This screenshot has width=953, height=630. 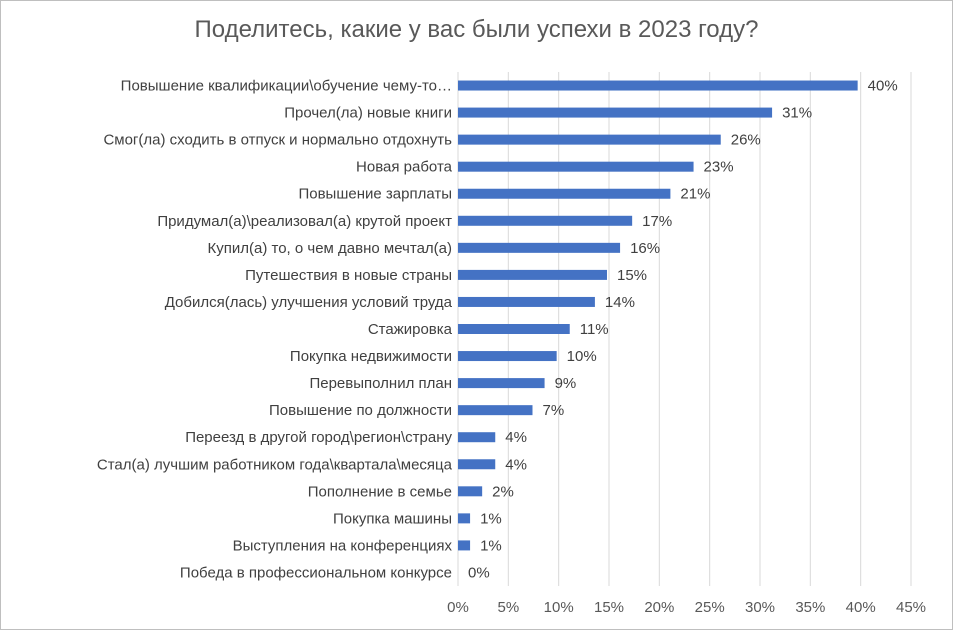 I want to click on category-label: Прочел(ла) новые книги, so click(x=368, y=113).